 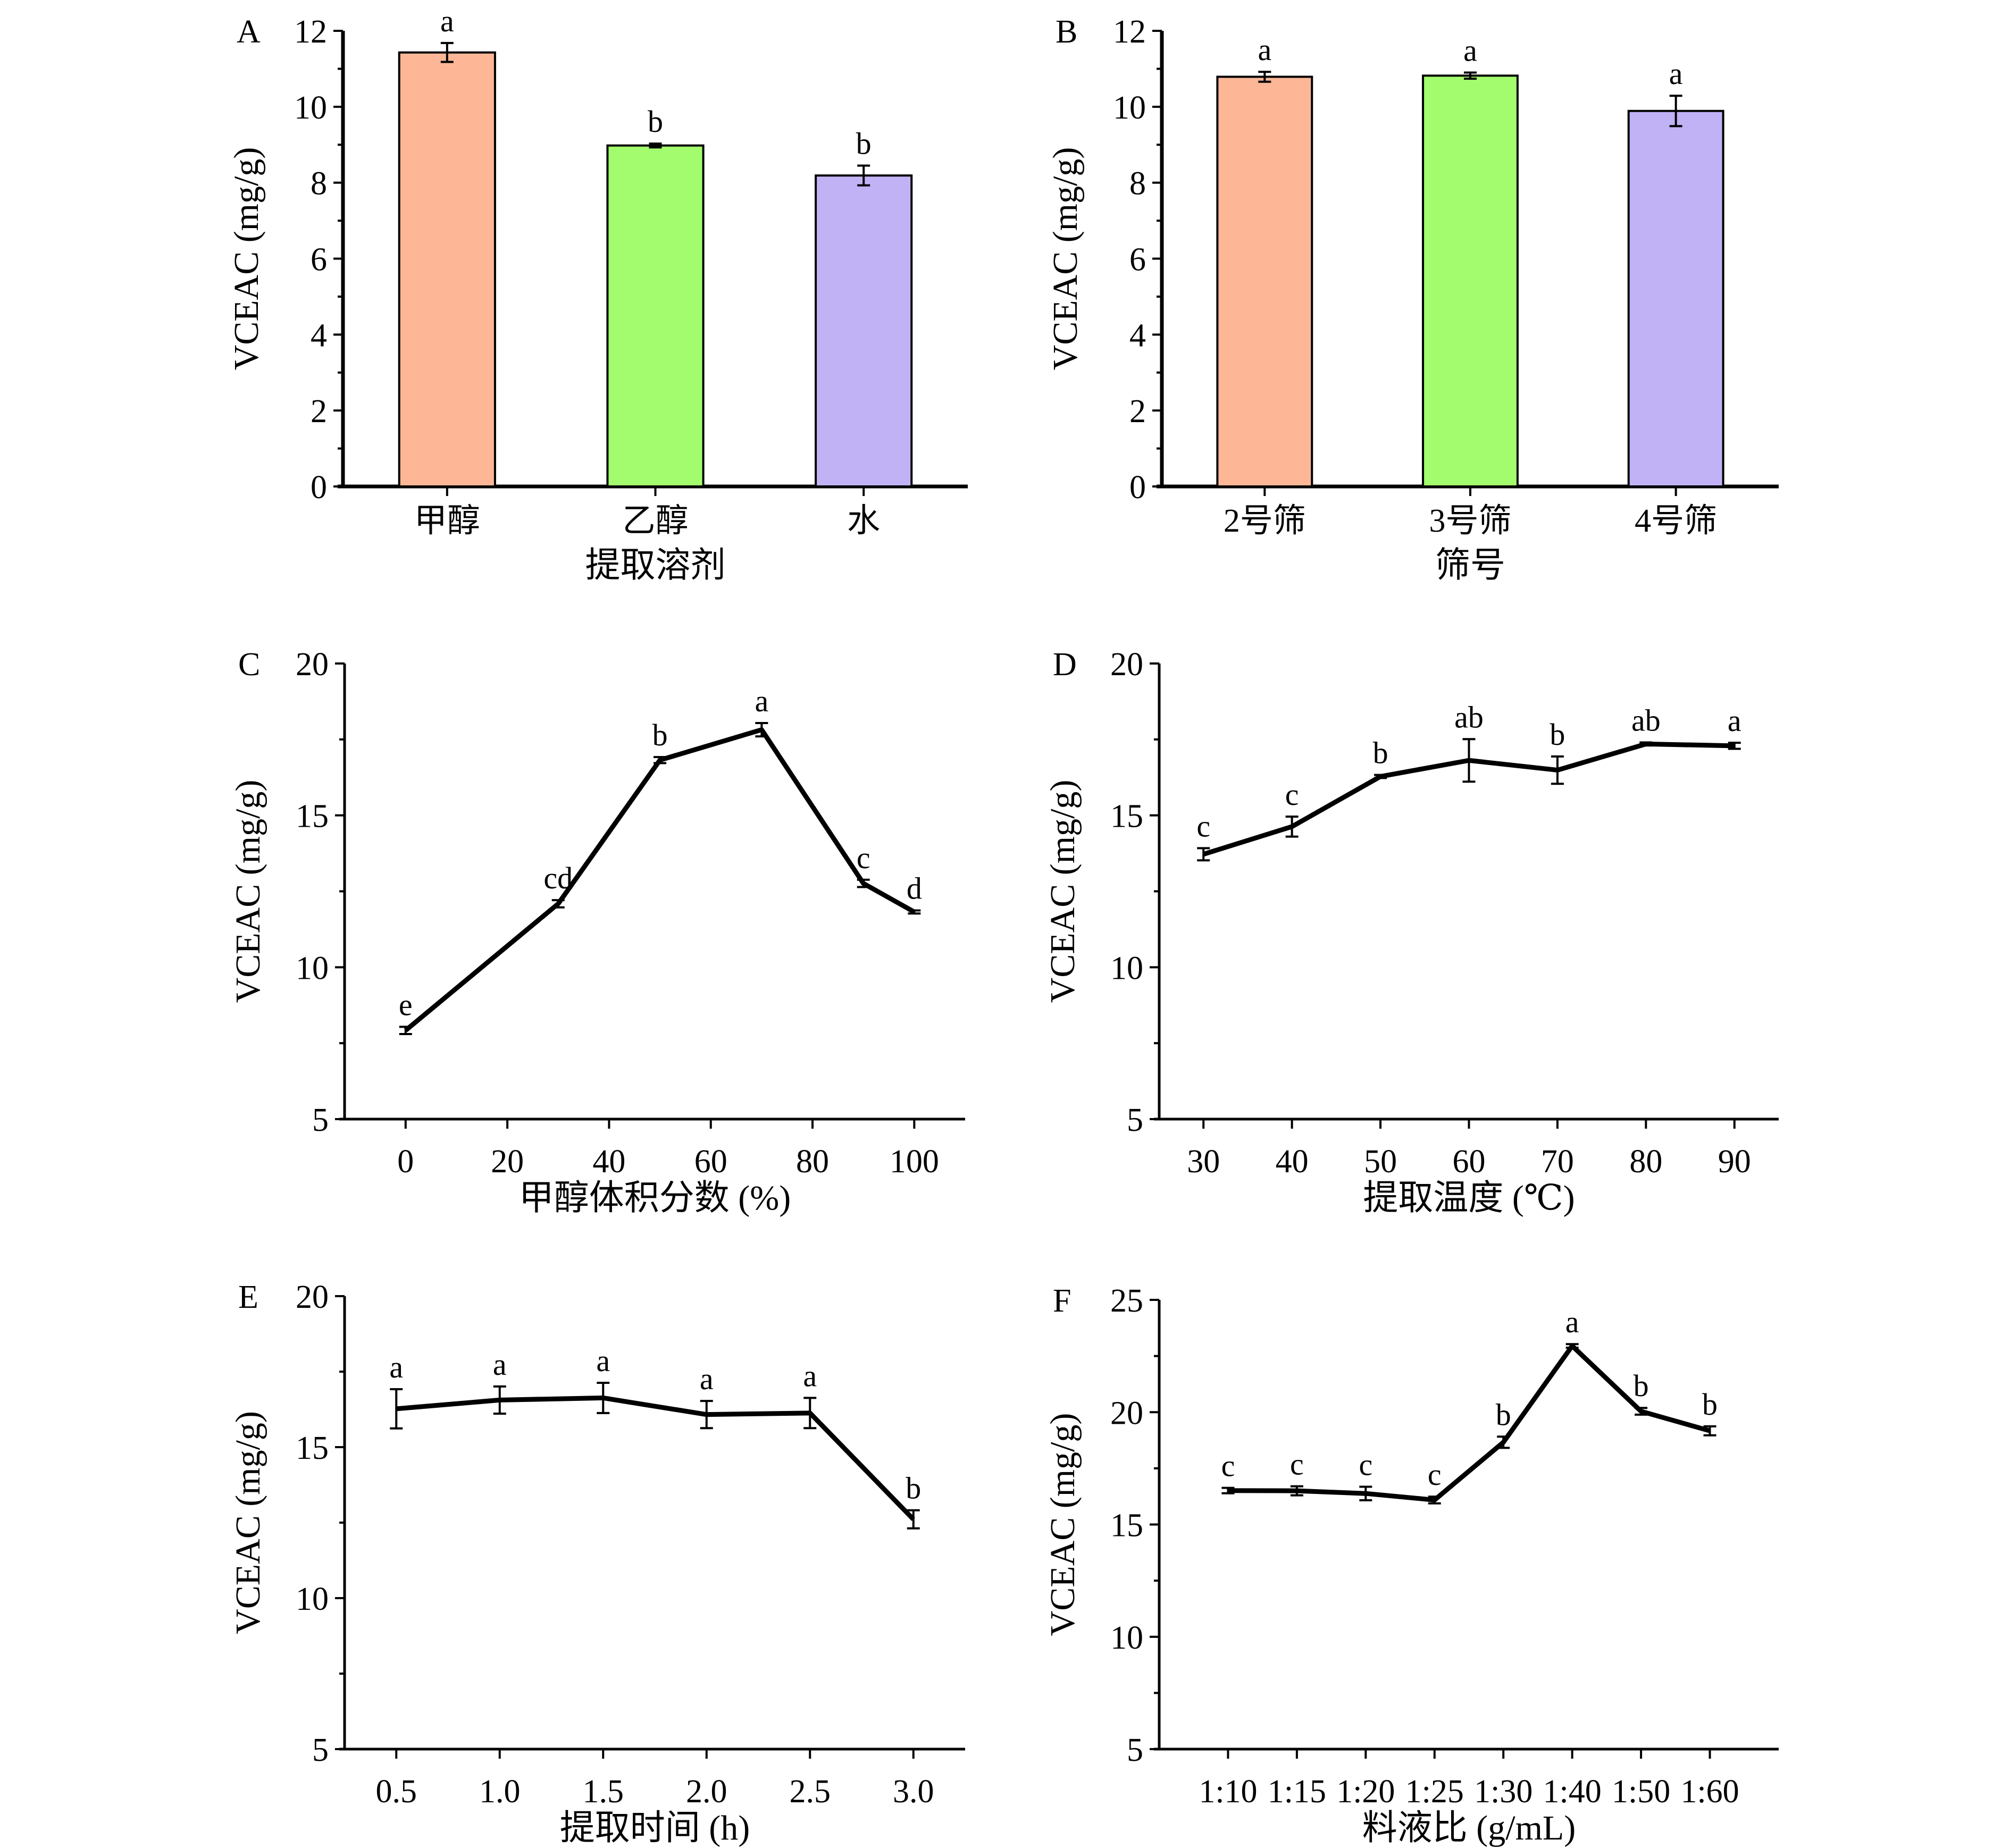 I want to click on y-tick-label: 25, so click(x=1126, y=1301).